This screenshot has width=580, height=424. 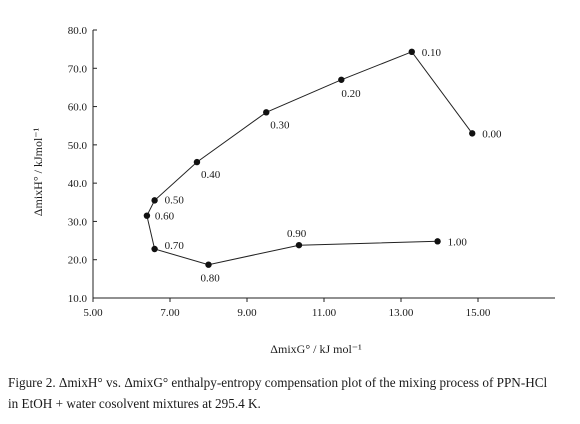 I want to click on y-tick-label: 80.0, so click(x=78, y=31).